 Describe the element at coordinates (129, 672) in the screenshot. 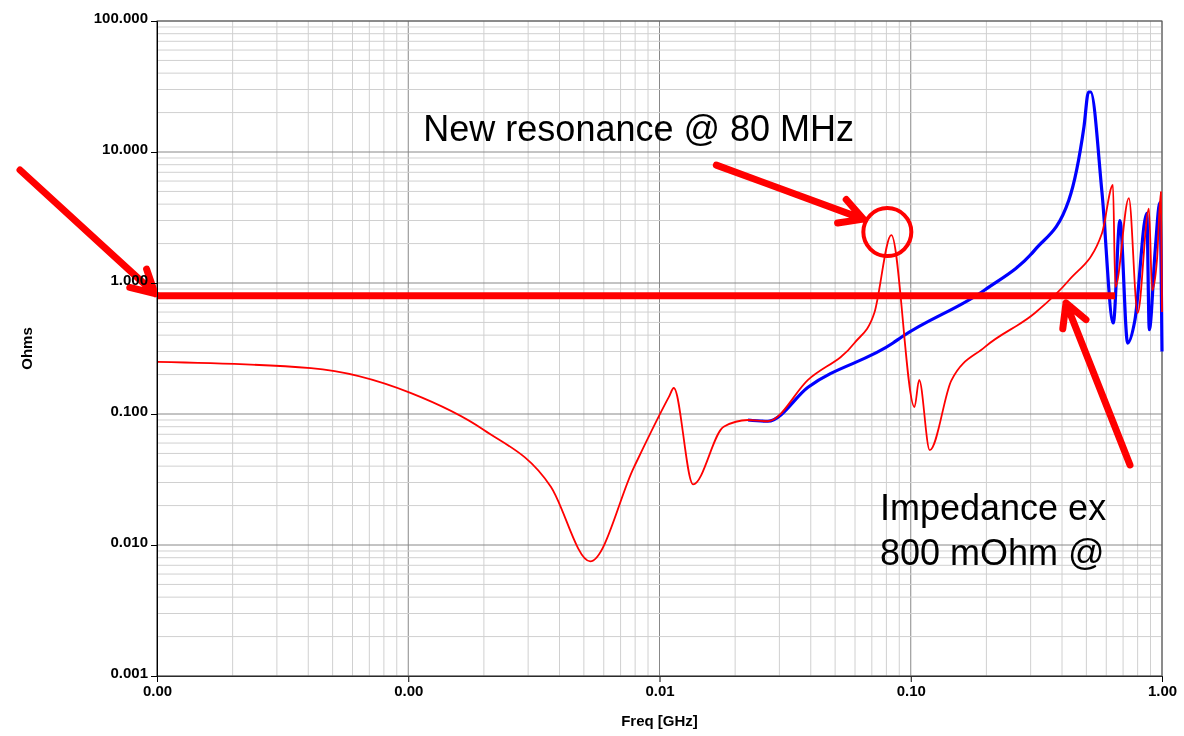

I see `y-tick-label: 0.001` at that location.